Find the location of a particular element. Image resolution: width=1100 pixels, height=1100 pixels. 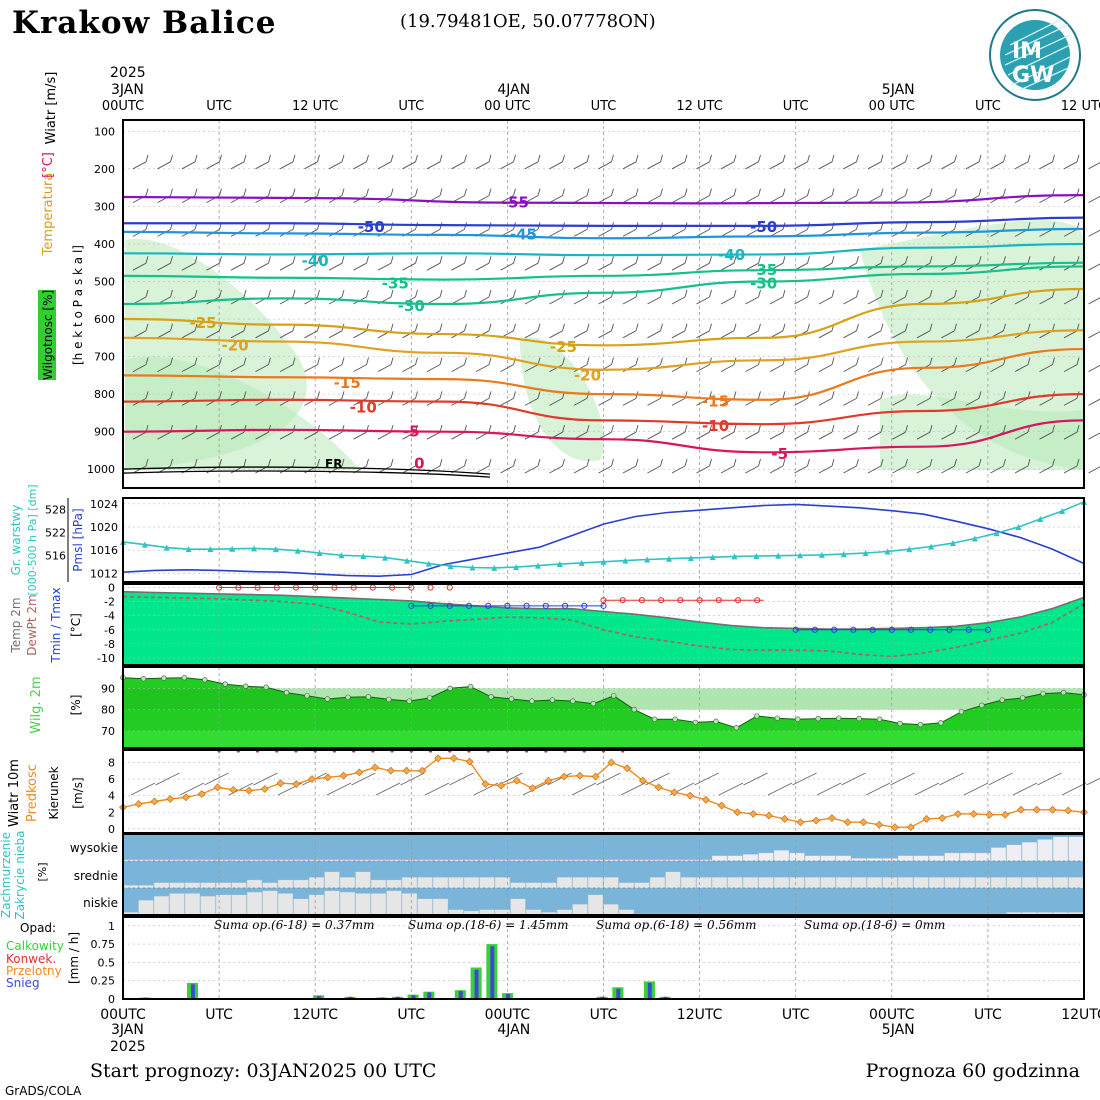

pressure-tick: 700 is located at coordinates (104, 357).